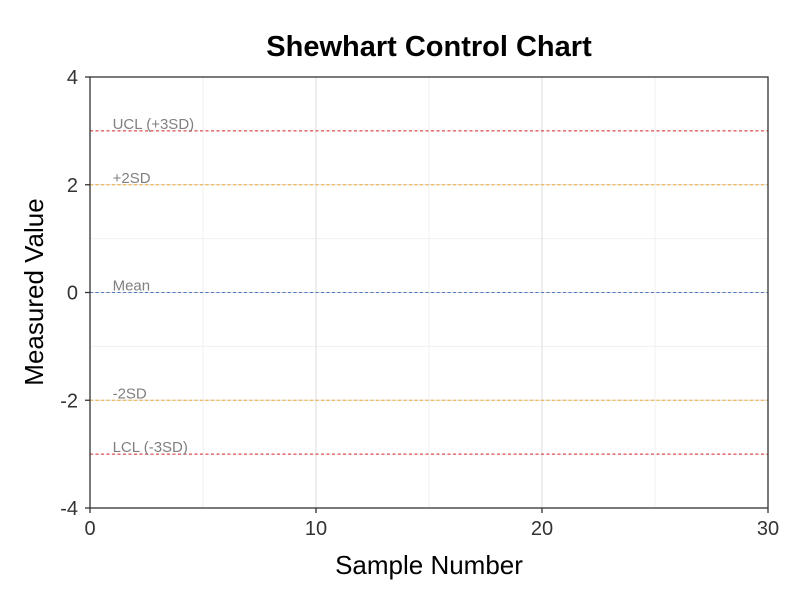 This screenshot has height=600, width=800. I want to click on reference-line-label: Mean, so click(132, 286).